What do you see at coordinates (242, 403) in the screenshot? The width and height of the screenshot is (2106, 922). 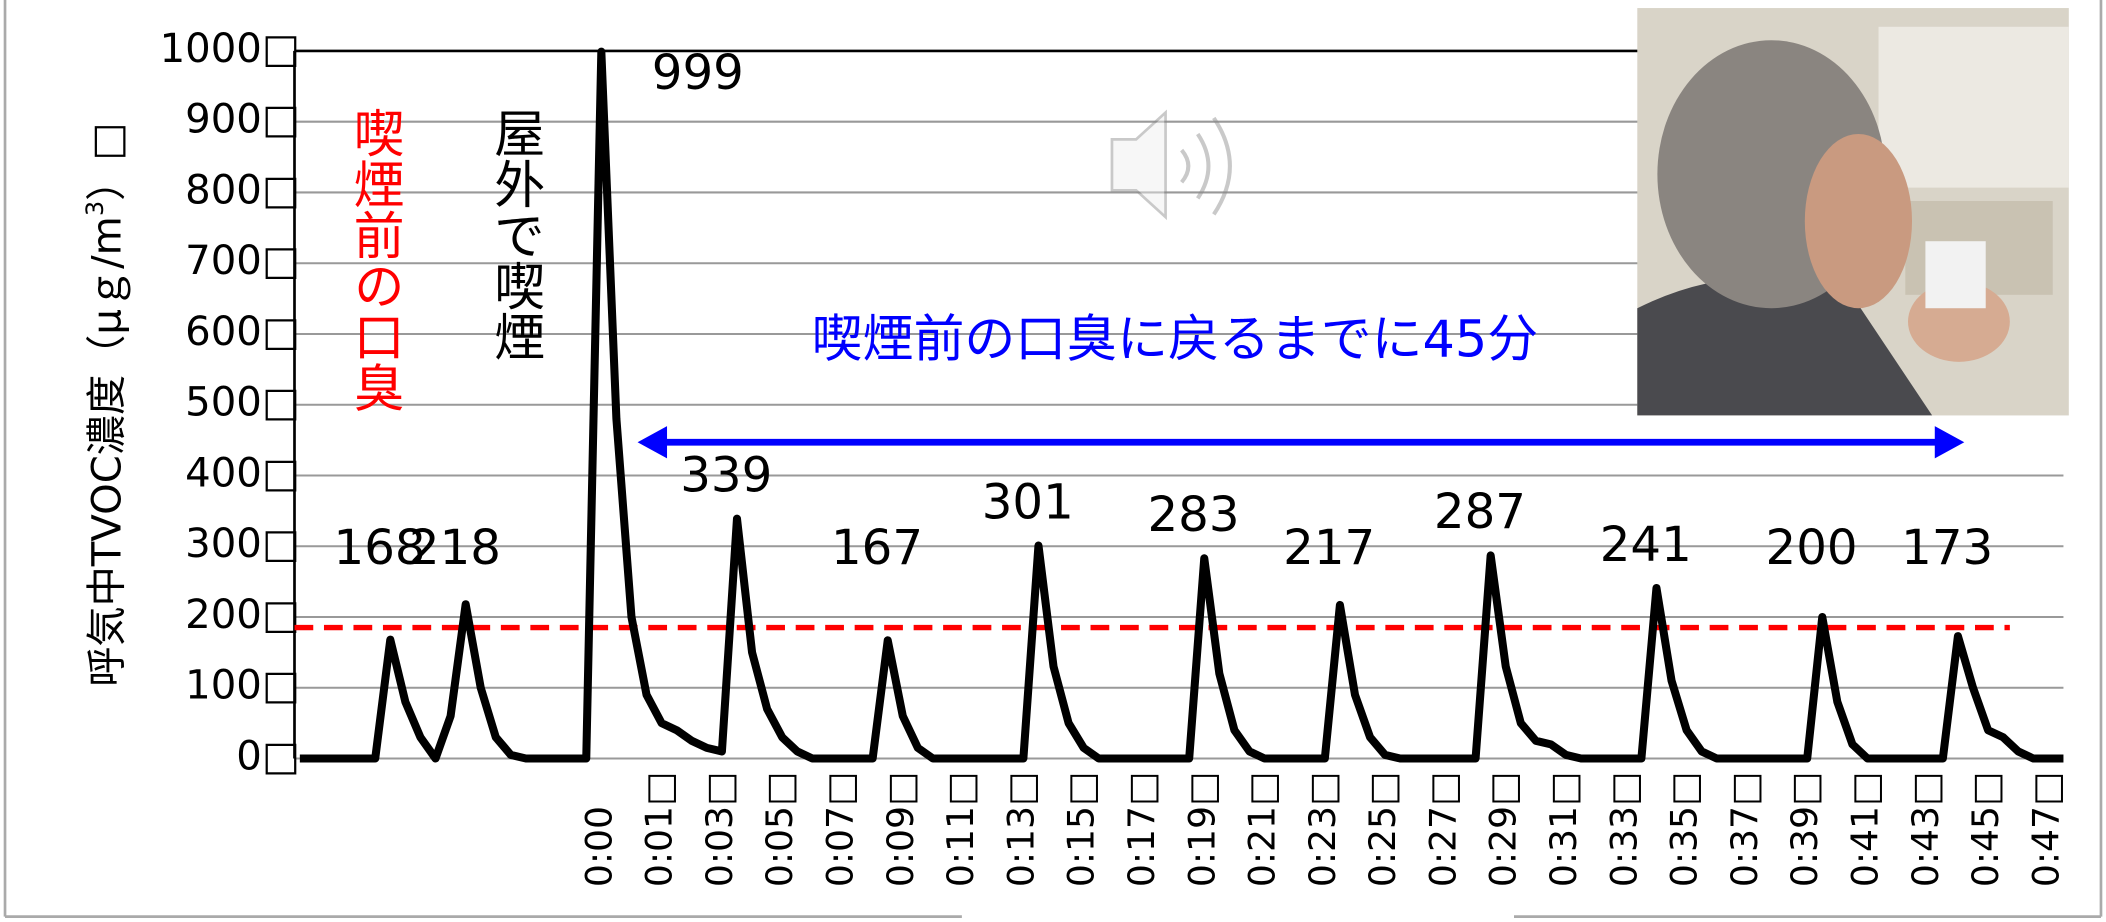 I see `y-tick-label: 500□` at bounding box center [242, 403].